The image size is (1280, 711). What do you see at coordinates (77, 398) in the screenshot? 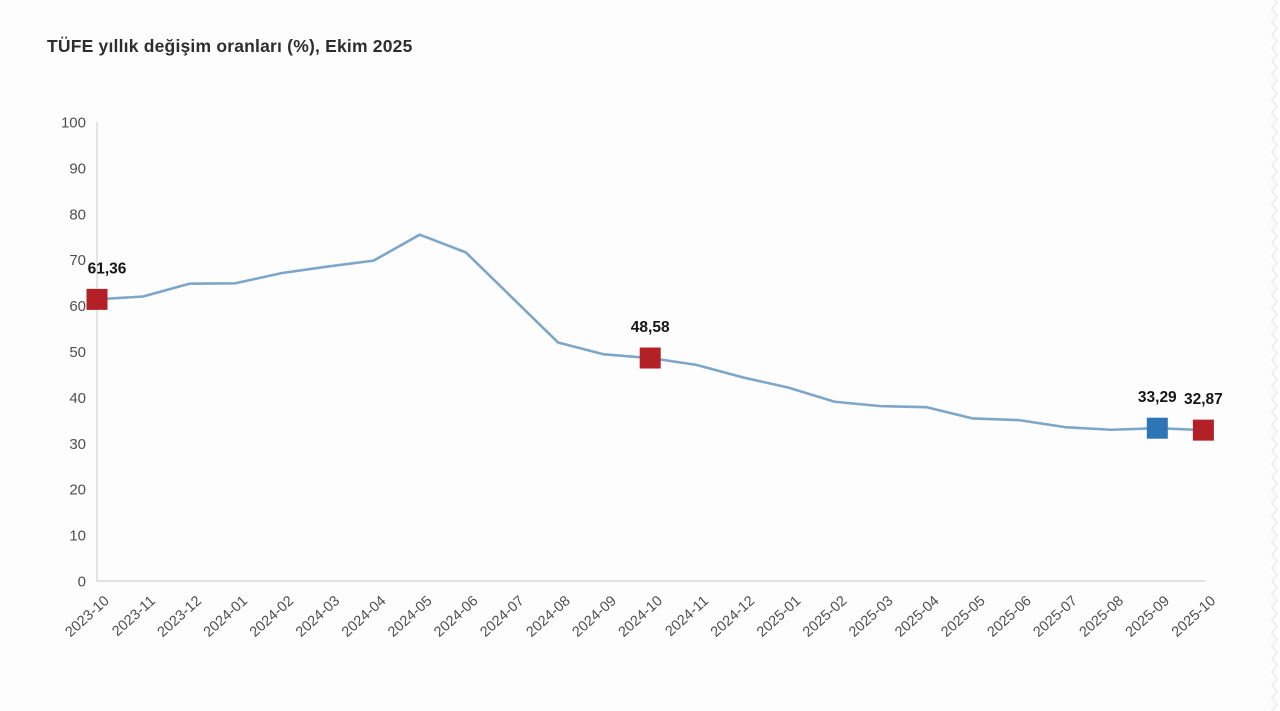
I see `y-axis-tick-label: 40` at bounding box center [77, 398].